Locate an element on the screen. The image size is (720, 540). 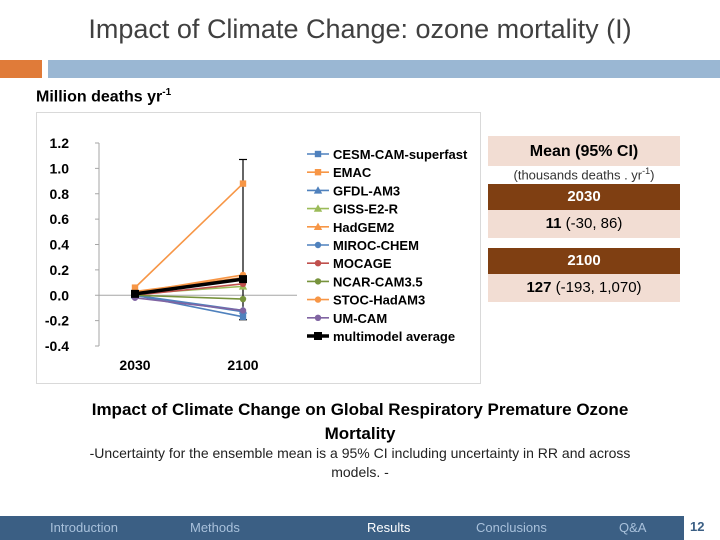
stats-mean-header: Mean (95% CI) is located at coordinates (584, 151).